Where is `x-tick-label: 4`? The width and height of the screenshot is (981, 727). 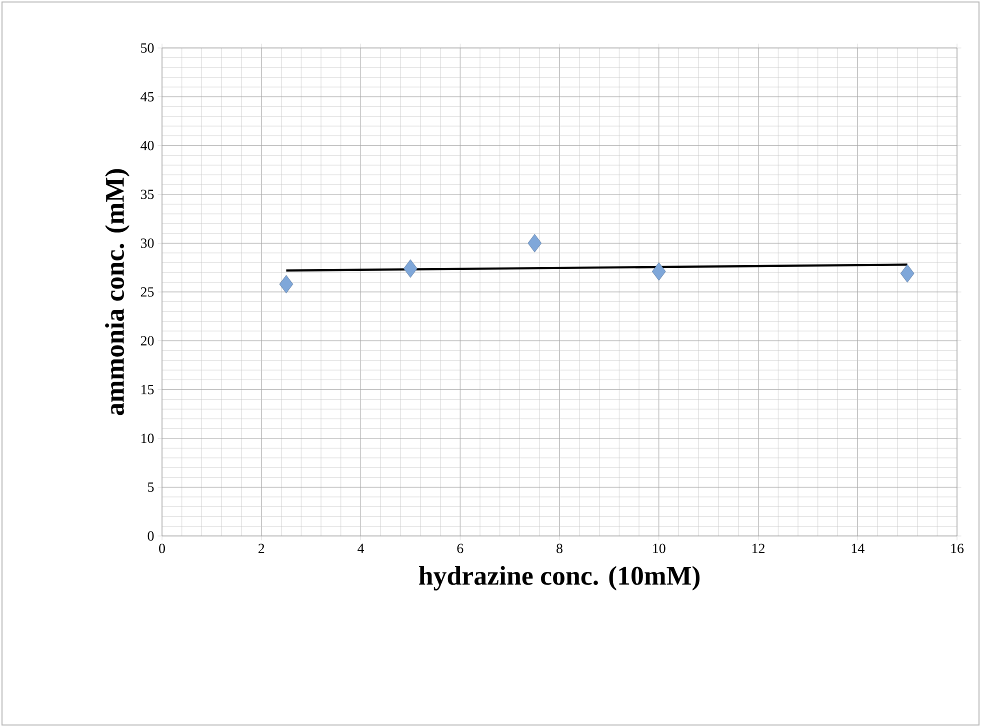 x-tick-label: 4 is located at coordinates (361, 548).